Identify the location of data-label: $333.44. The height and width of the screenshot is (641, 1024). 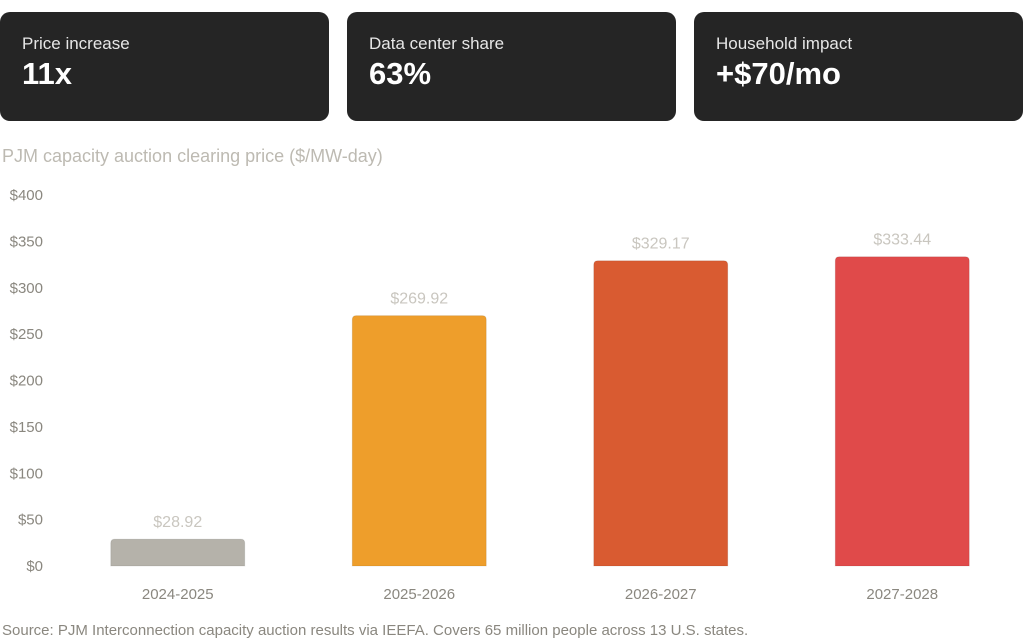
(902, 240).